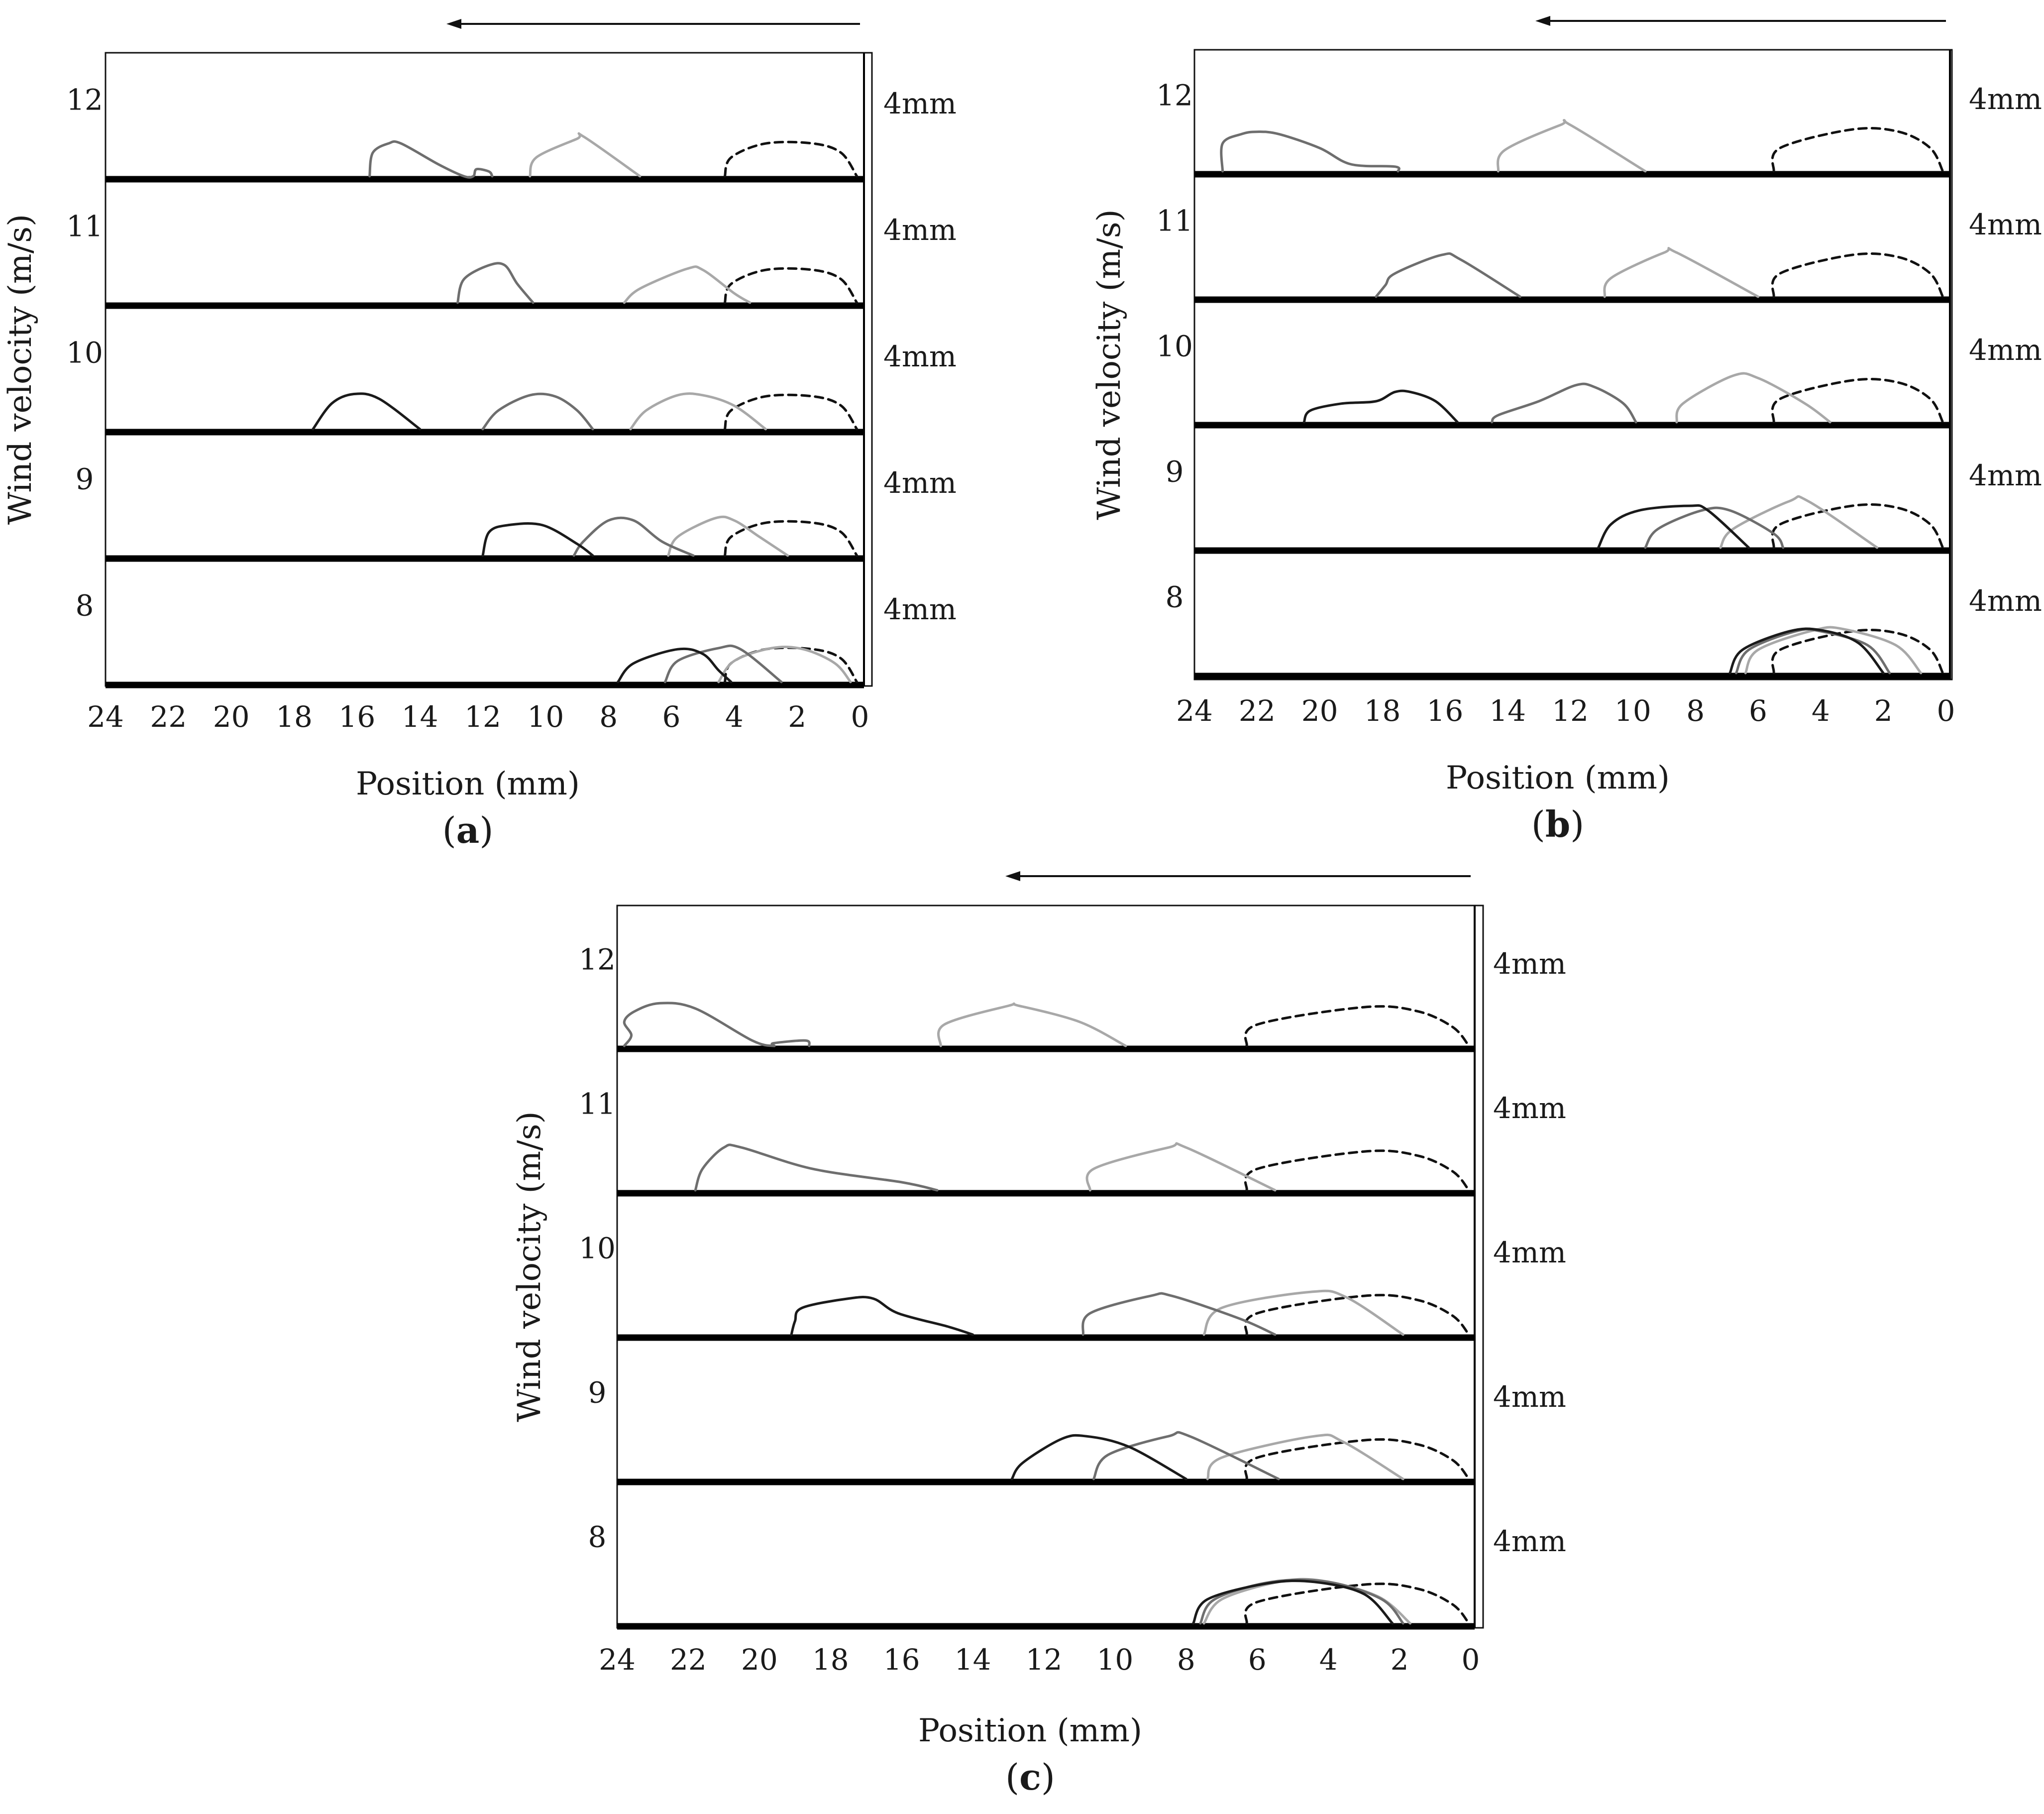 The height and width of the screenshot is (1814, 2044). Describe the element at coordinates (85, 605) in the screenshot. I see `wind-tick-label: 8` at that location.